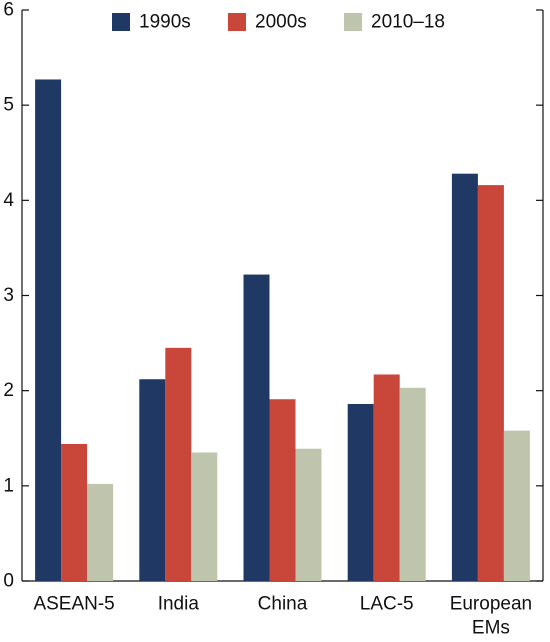 The height and width of the screenshot is (642, 550). I want to click on category-label: EMs, so click(491, 628).